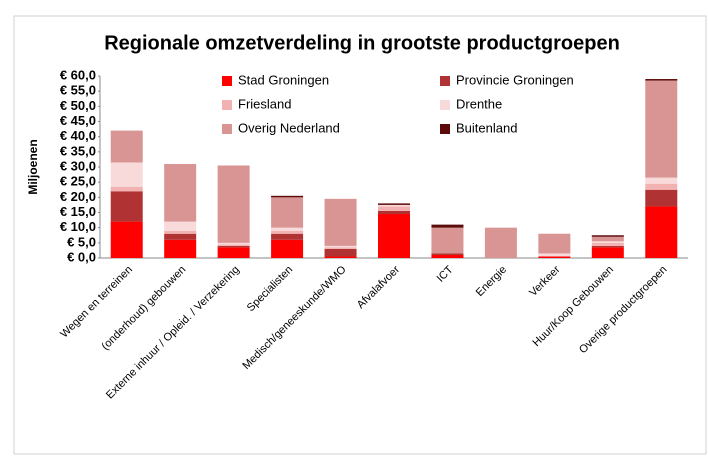 Image resolution: width=708 pixels, height=456 pixels. What do you see at coordinates (33, 166) in the screenshot?
I see `y-axis-label: Miljoenen` at bounding box center [33, 166].